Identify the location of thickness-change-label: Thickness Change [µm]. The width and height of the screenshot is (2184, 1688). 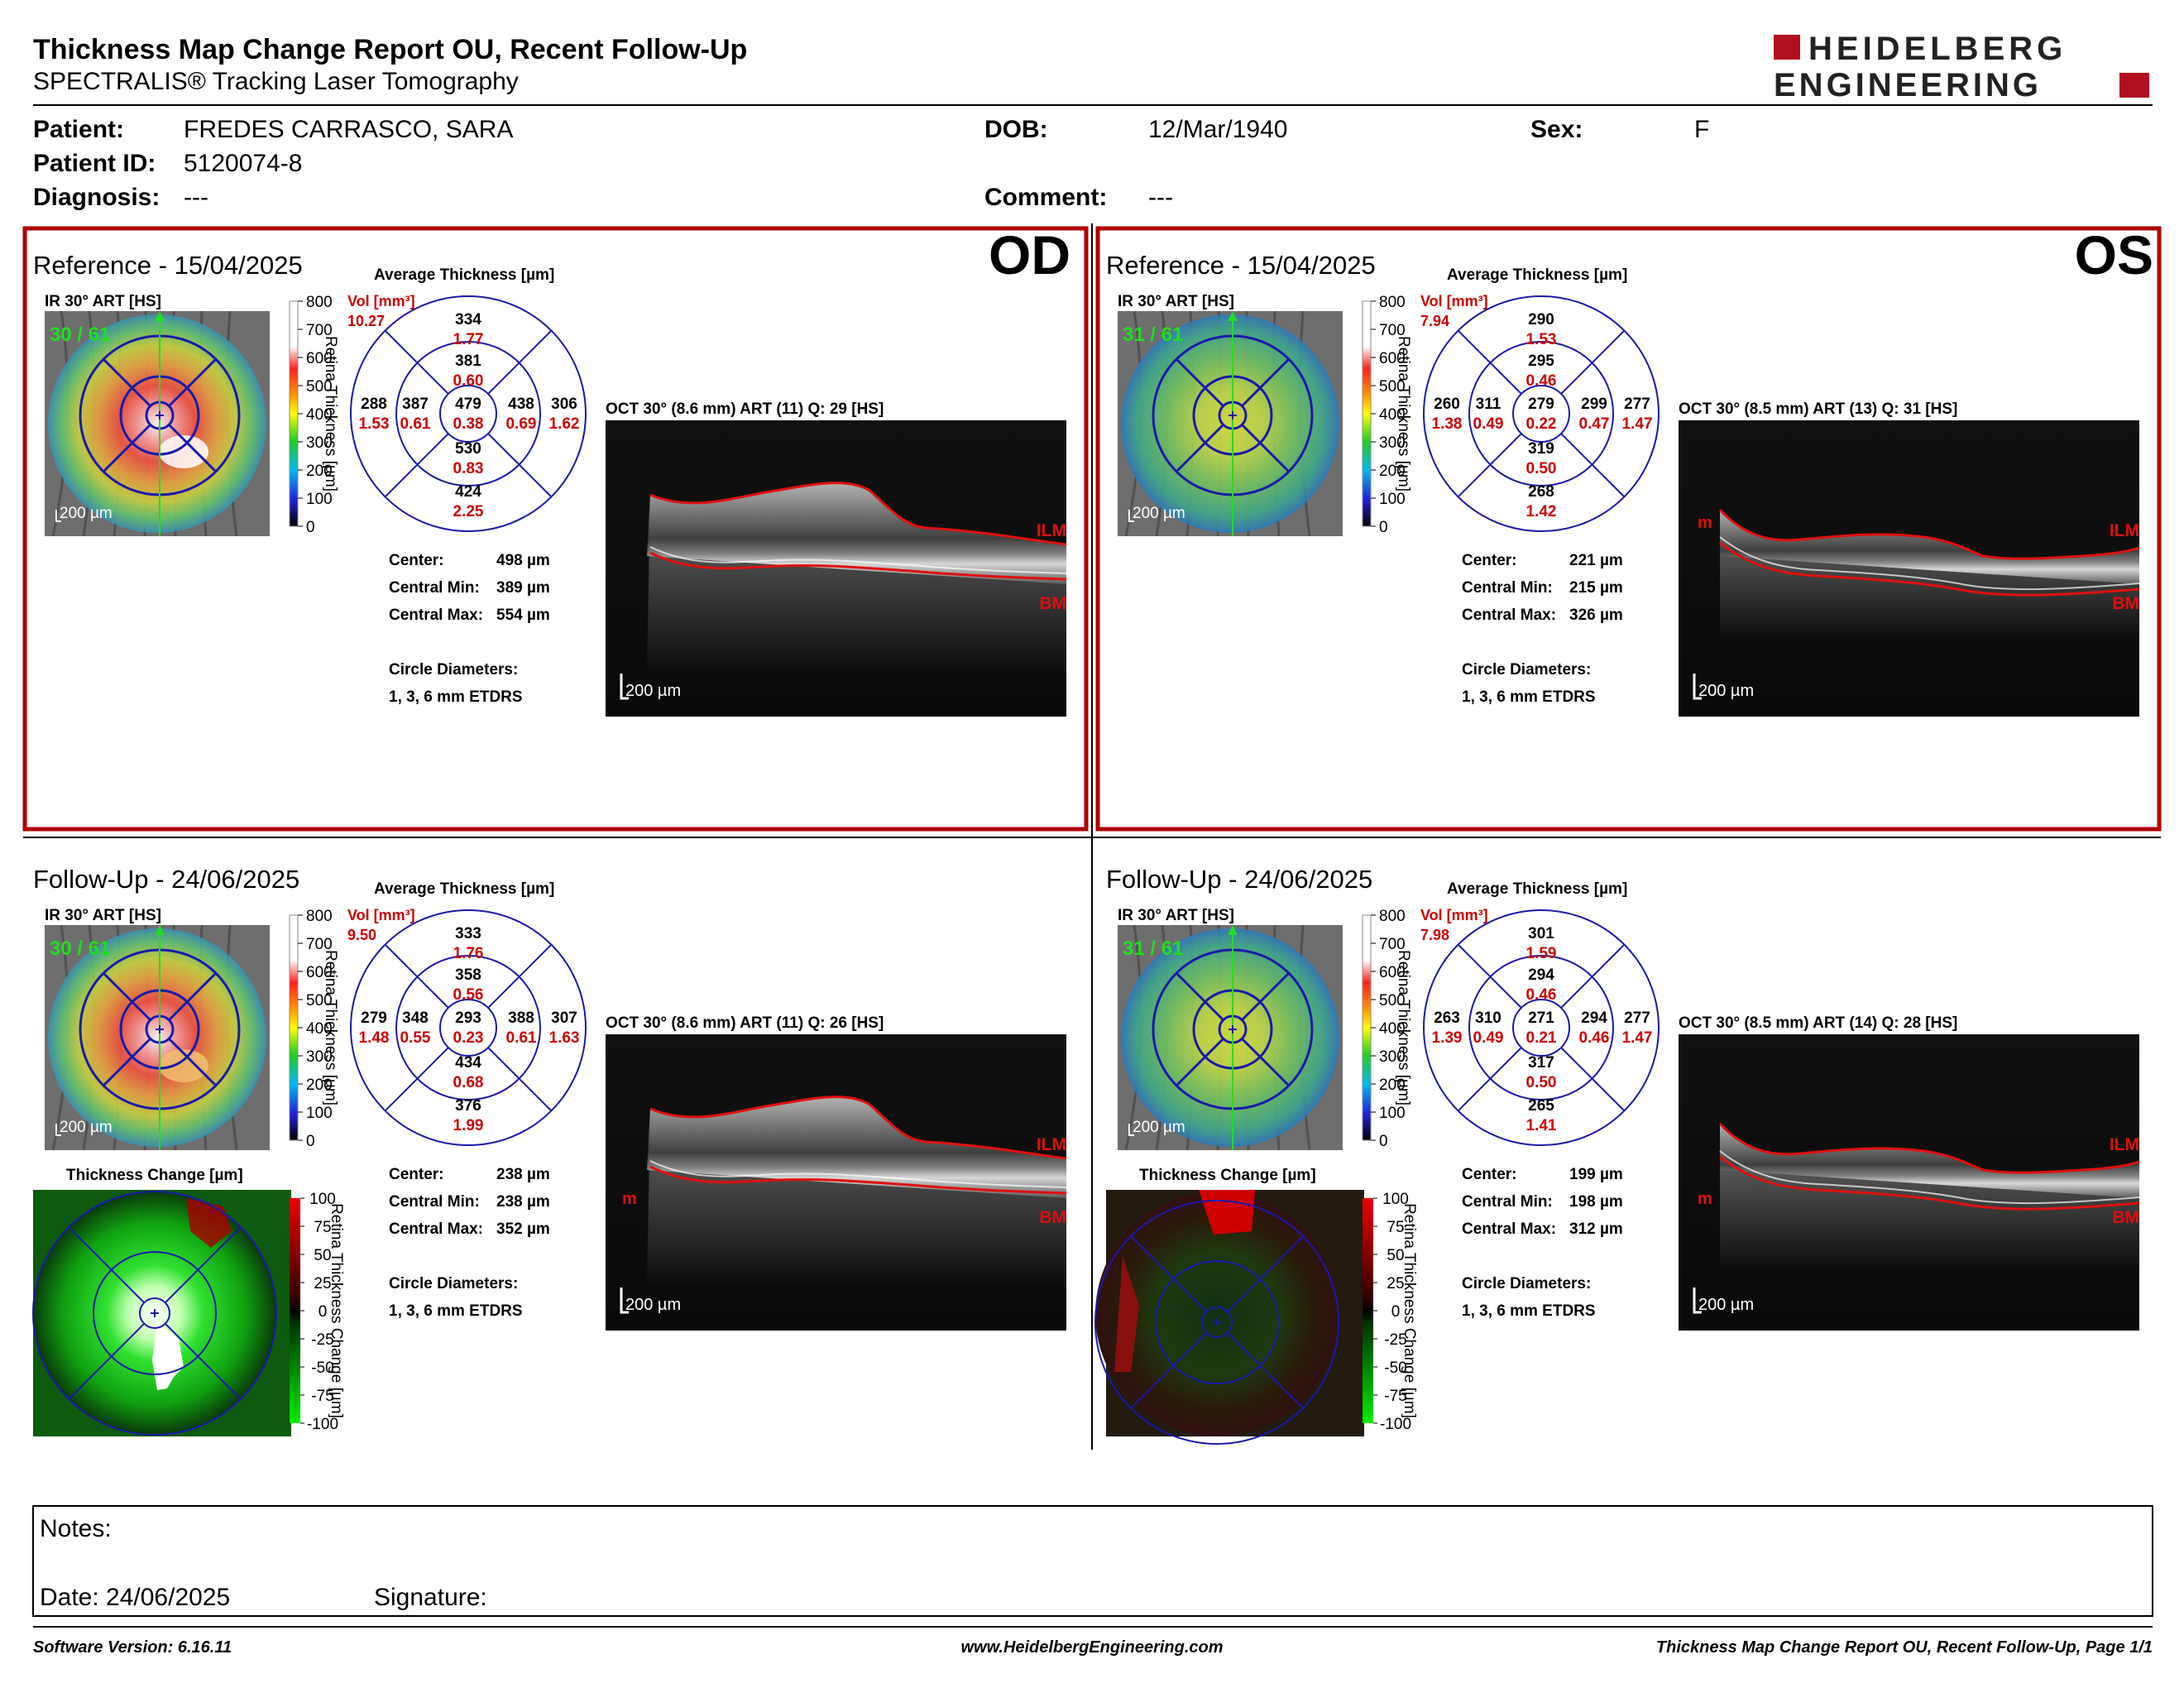
(154, 1175).